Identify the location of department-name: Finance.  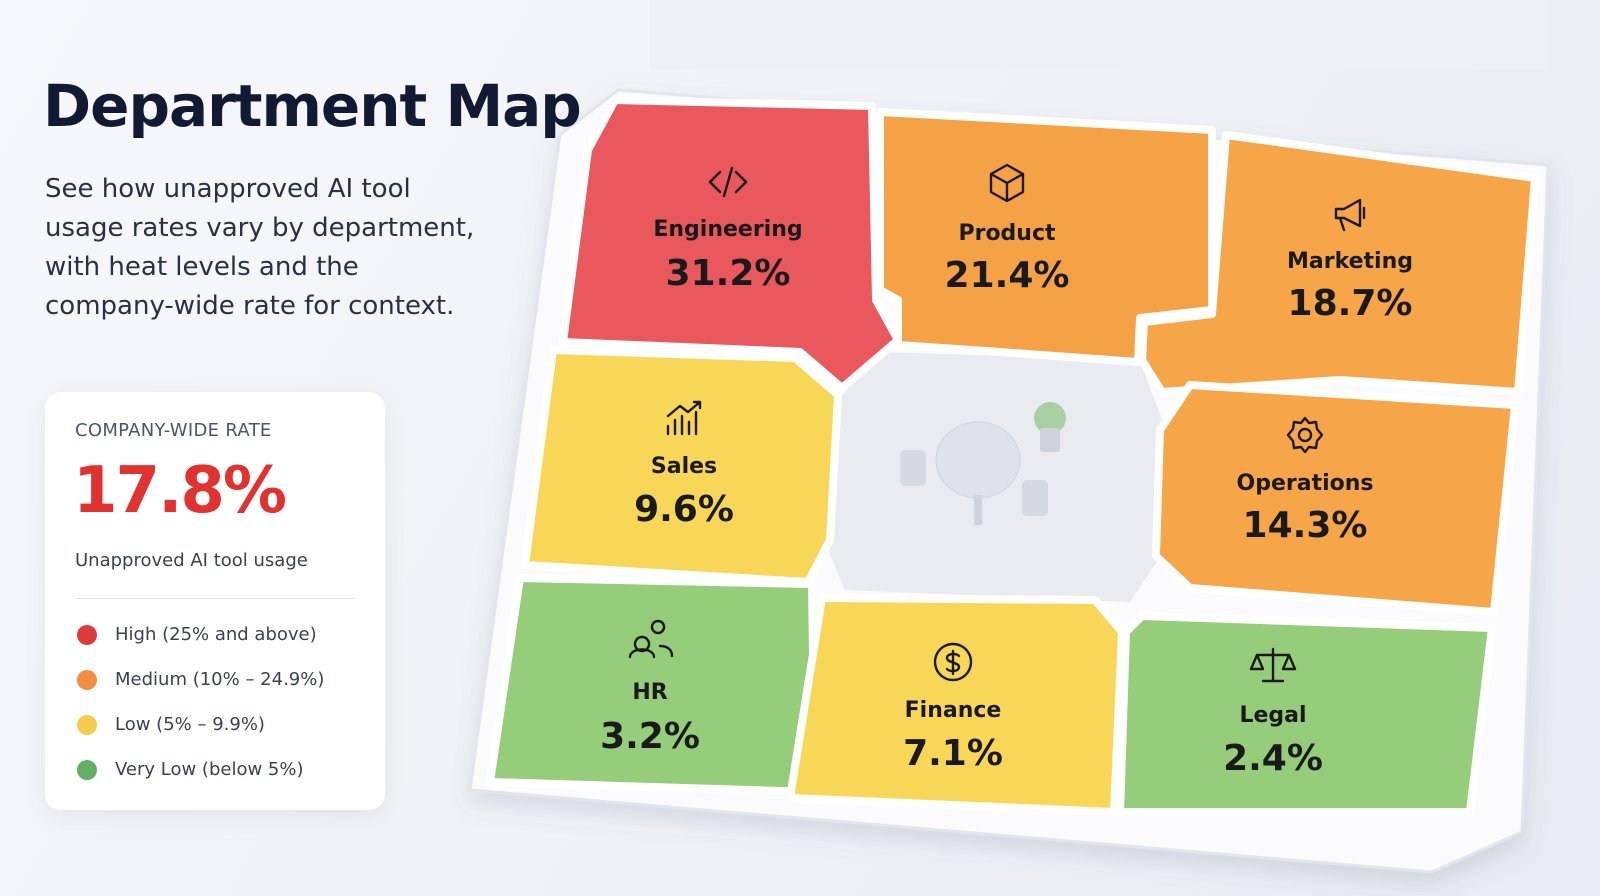
(953, 710).